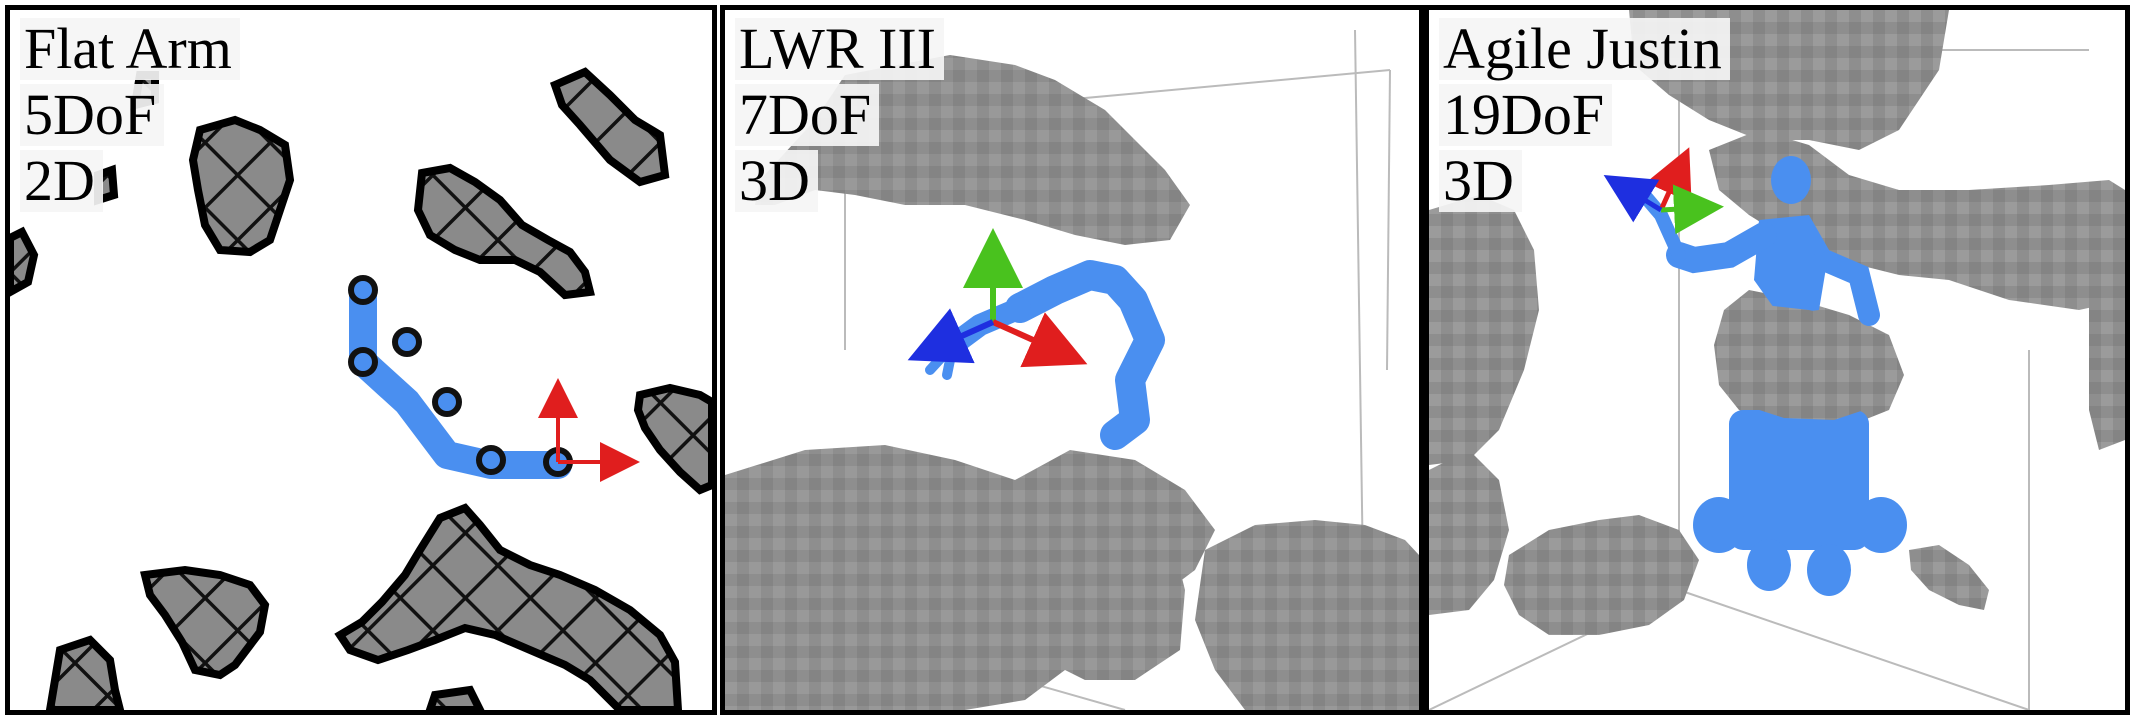  What do you see at coordinates (92, 115) in the screenshot?
I see `robot-dof: 5DoF` at bounding box center [92, 115].